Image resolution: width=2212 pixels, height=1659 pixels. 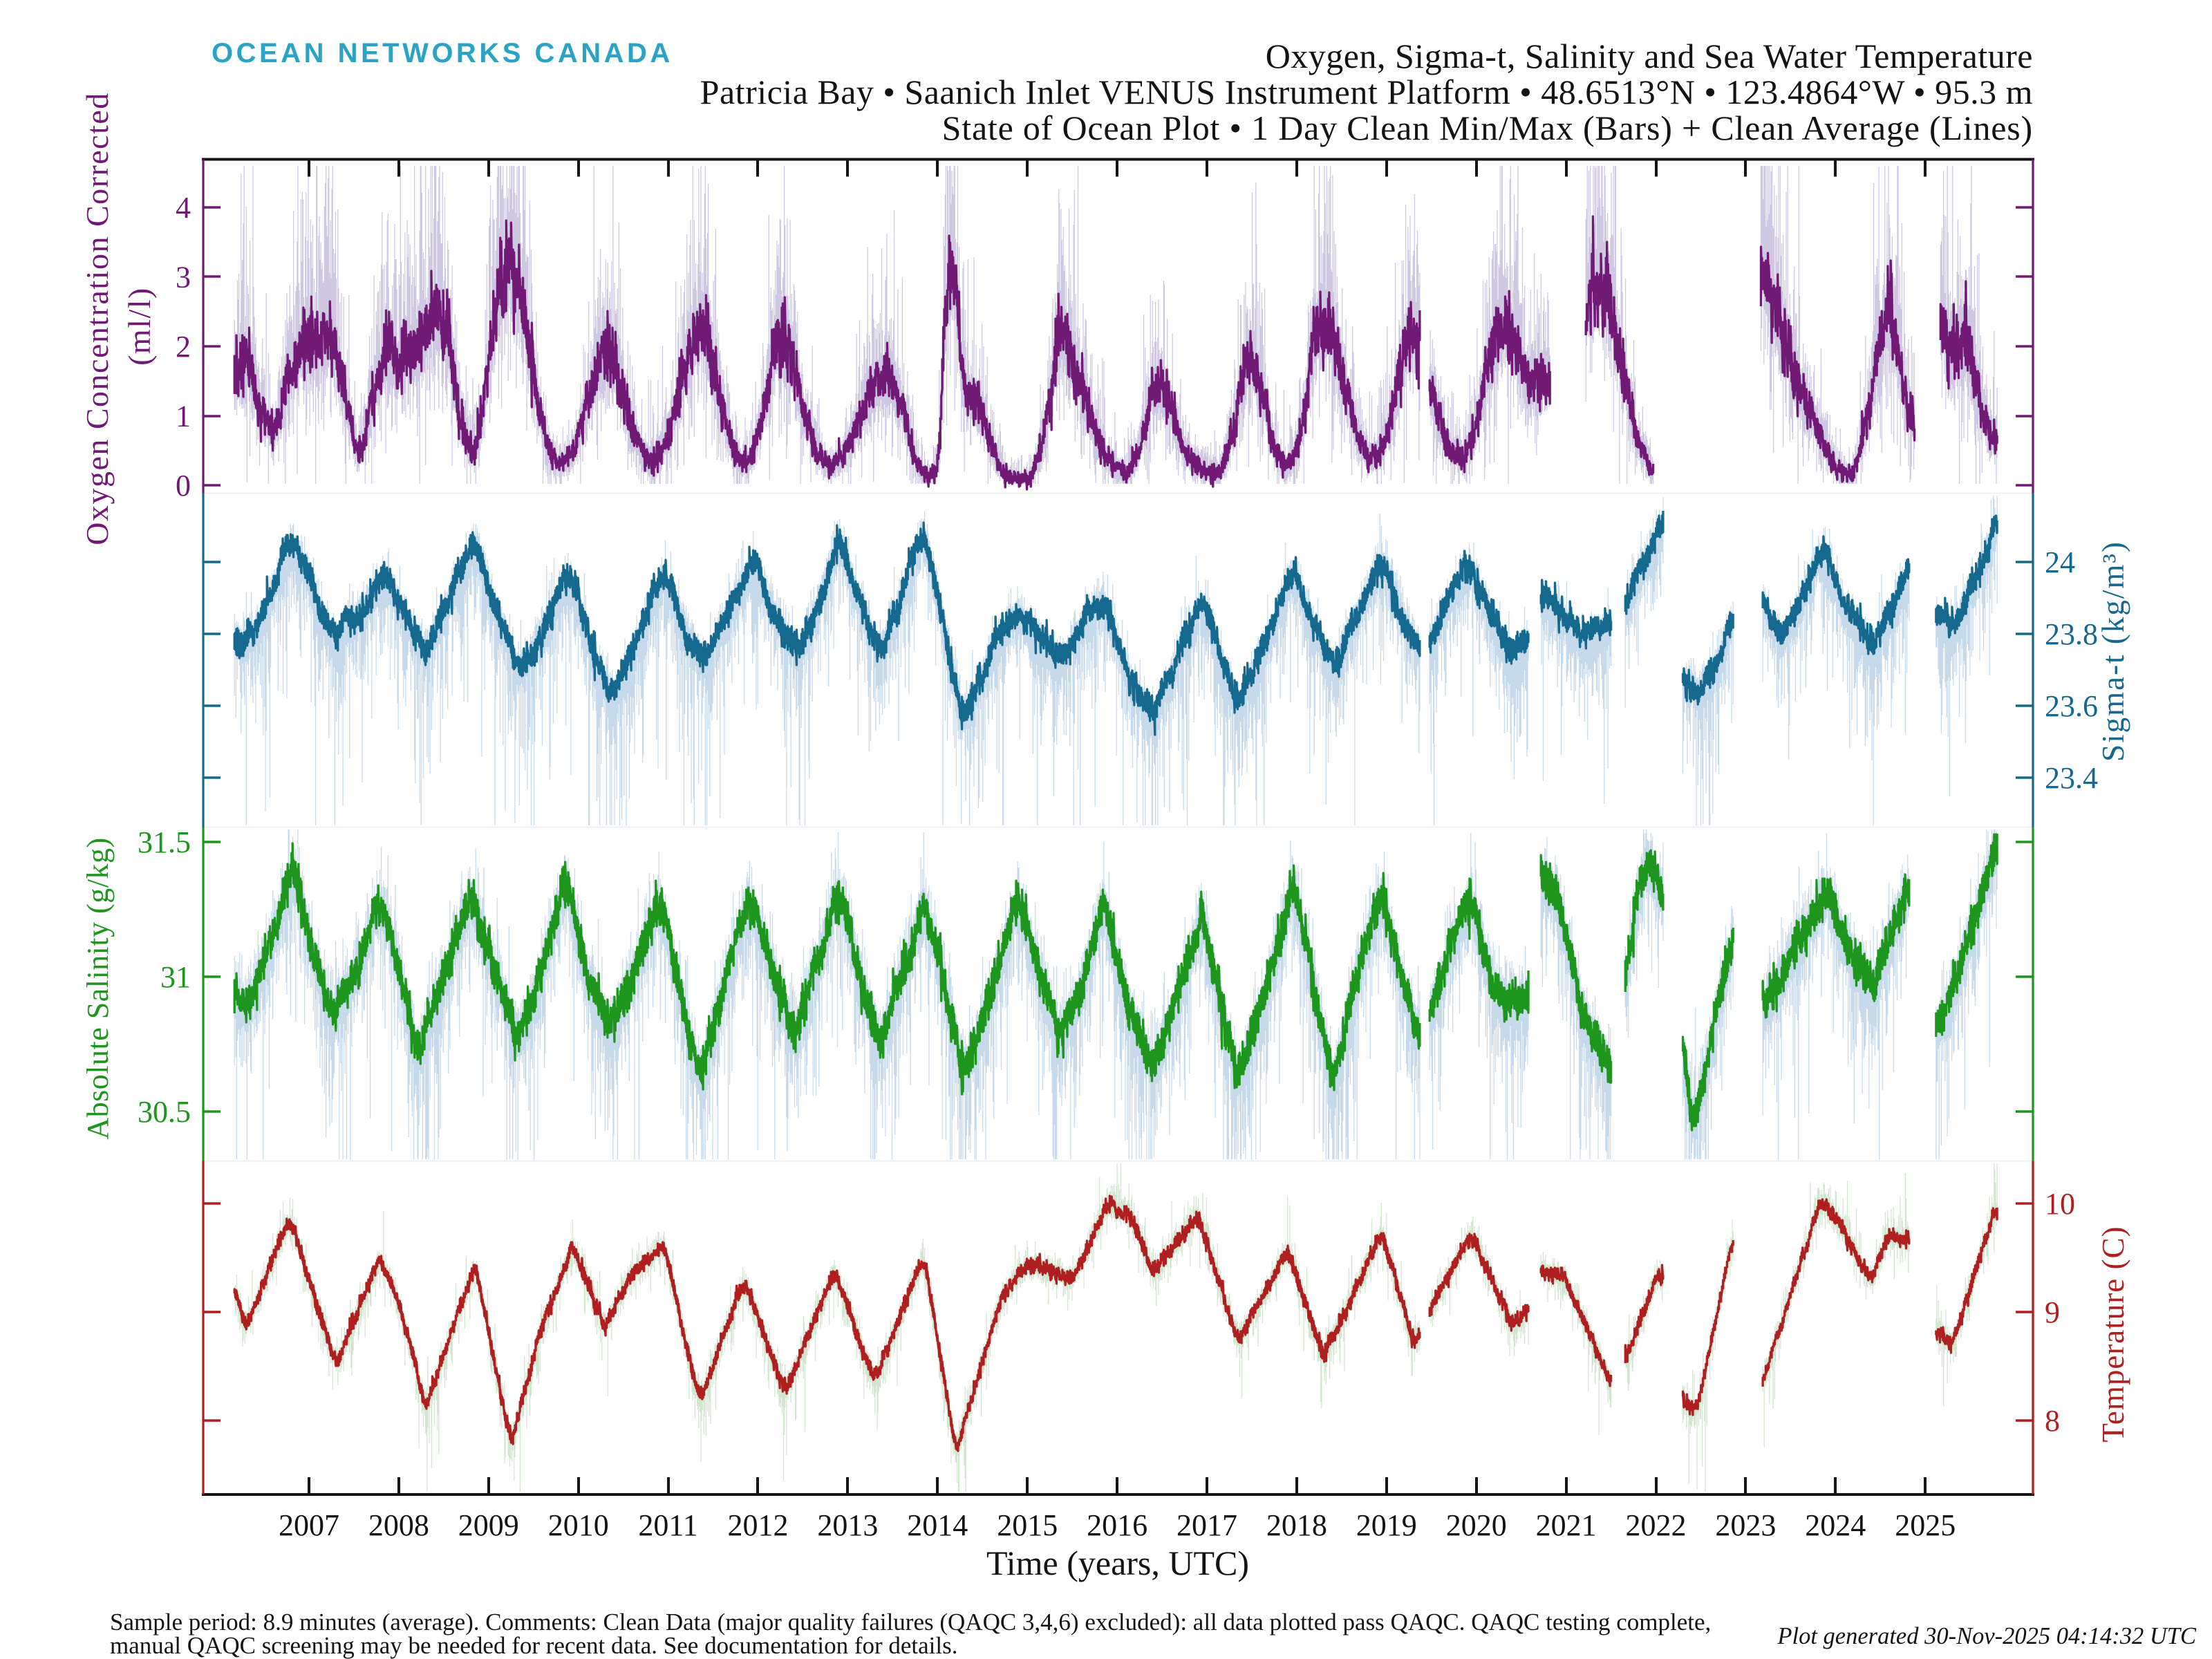 I want to click on svg-text: OCEAN NETWORKS CANADA, so click(x=442, y=53).